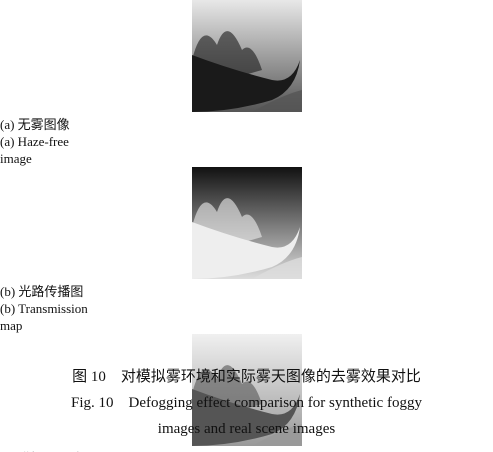 This screenshot has width=493, height=452. What do you see at coordinates (42, 291) in the screenshot?
I see `caption-line: (b) 光路传播图` at bounding box center [42, 291].